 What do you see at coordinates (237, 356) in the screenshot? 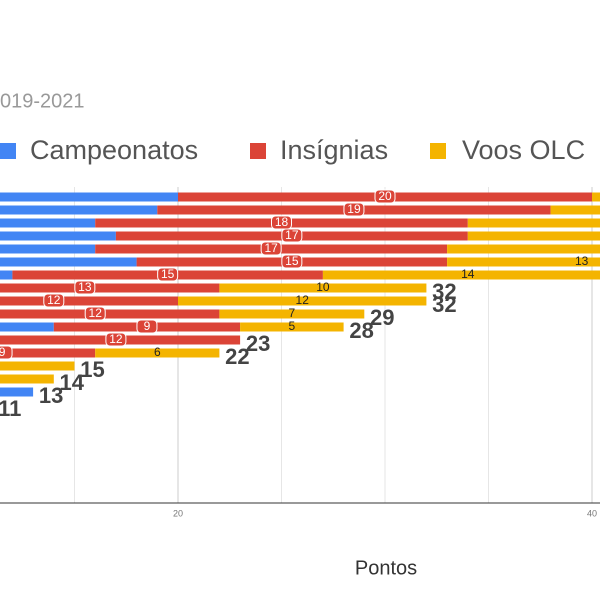
I see `total-label: 22` at bounding box center [237, 356].